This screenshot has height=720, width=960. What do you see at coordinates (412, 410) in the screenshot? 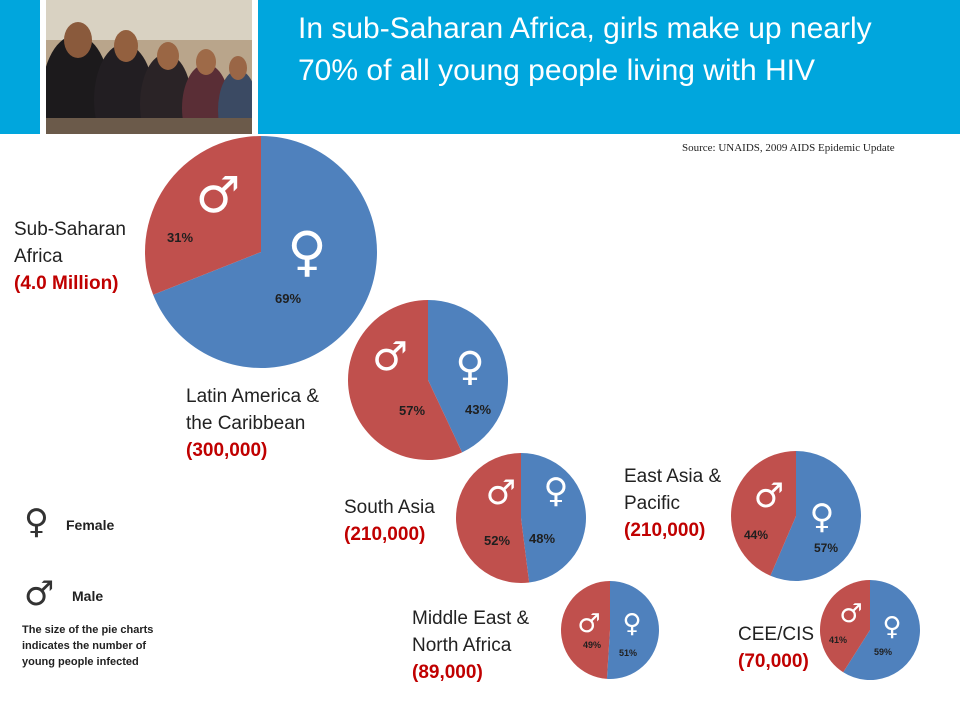
I see `pie-label-male: 57%` at bounding box center [412, 410].